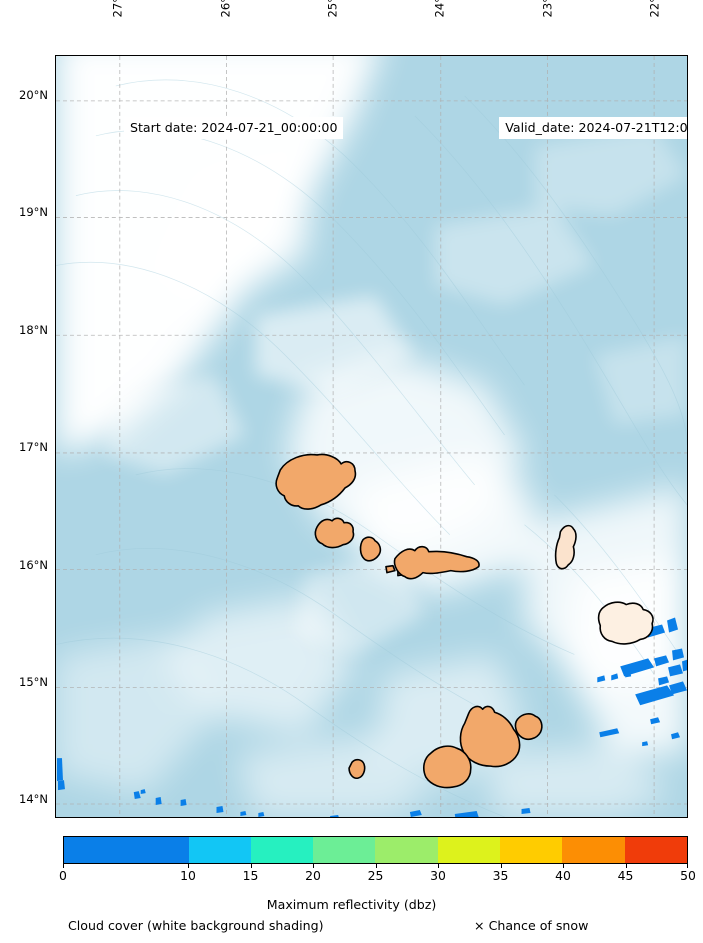 The height and width of the screenshot is (943, 703). Describe the element at coordinates (196, 925) in the screenshot. I see `legend-cloud-cover: Cloud cover (white background shading)` at that location.